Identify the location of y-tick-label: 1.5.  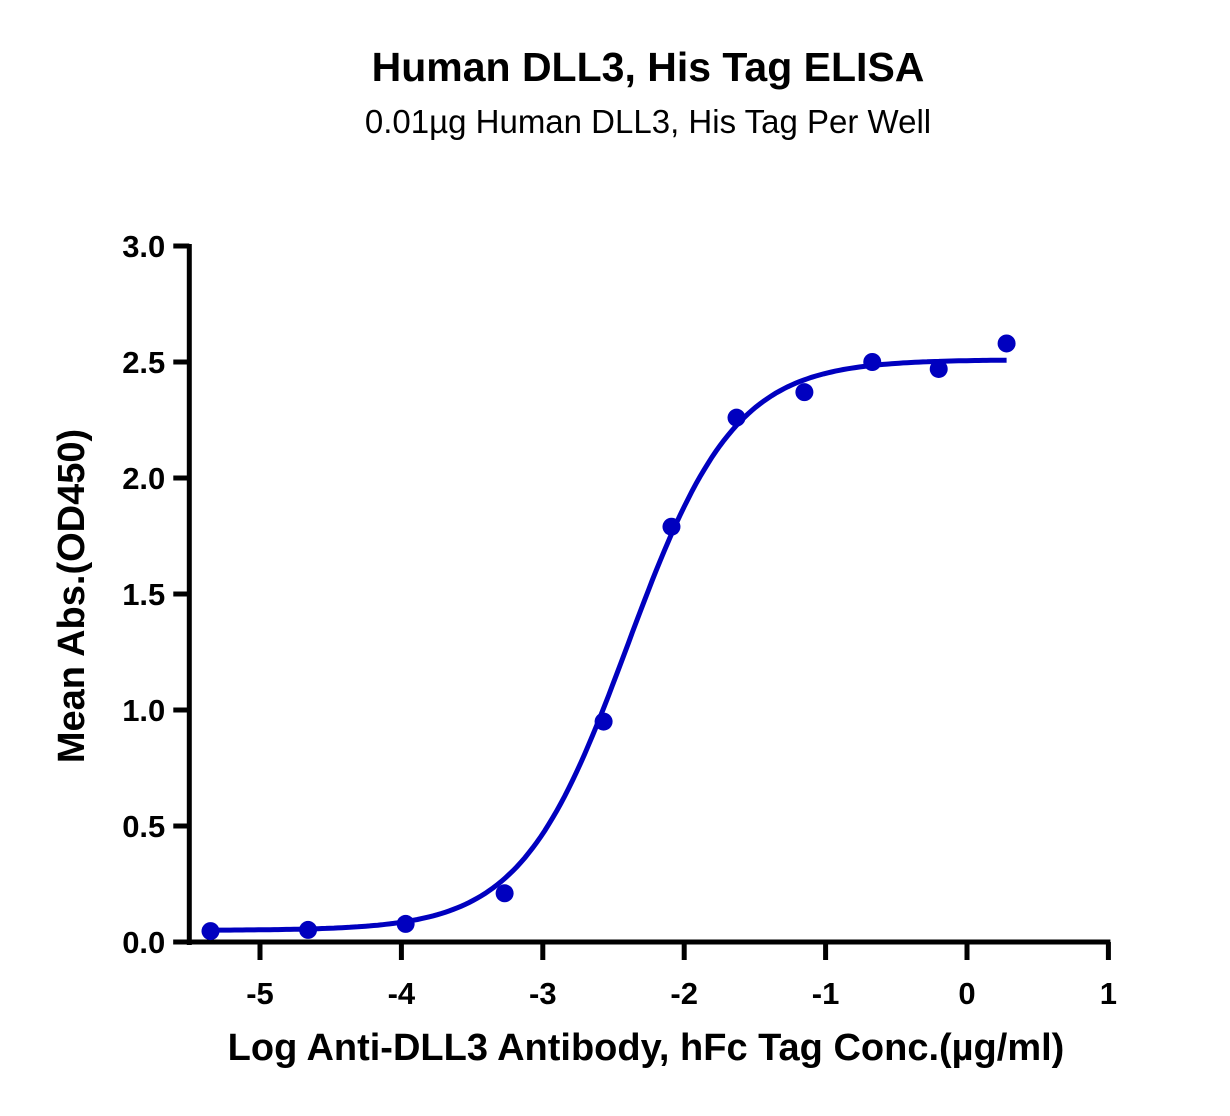
(143, 594).